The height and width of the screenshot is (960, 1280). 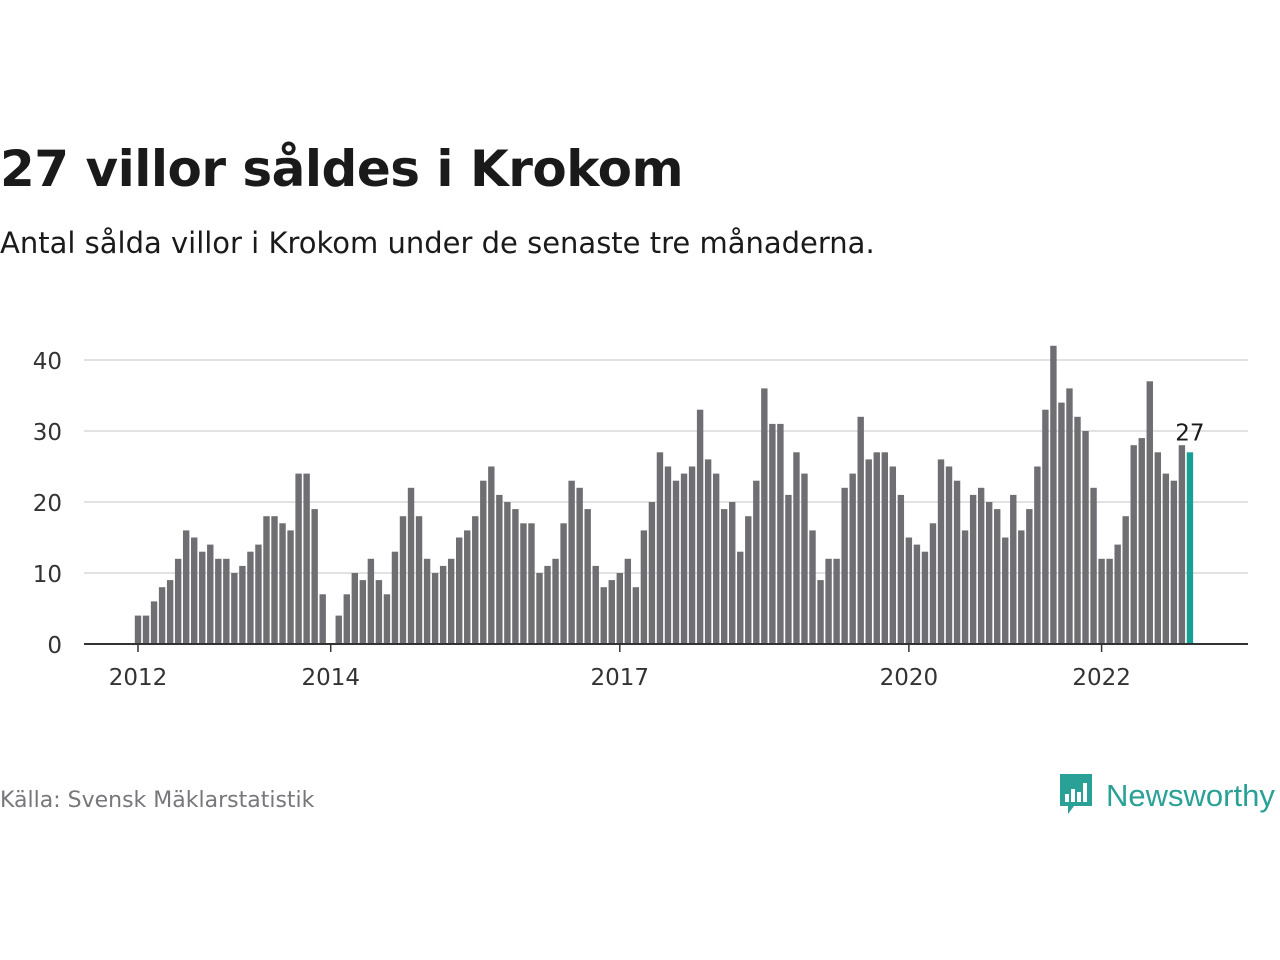 What do you see at coordinates (47, 433) in the screenshot?
I see `y-tick-label: 30` at bounding box center [47, 433].